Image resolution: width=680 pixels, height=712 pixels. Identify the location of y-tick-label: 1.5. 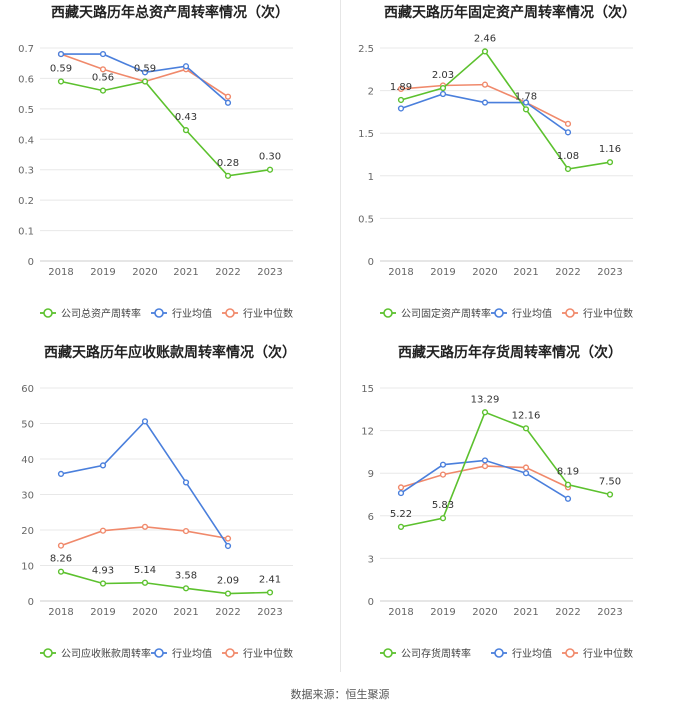
(366, 134).